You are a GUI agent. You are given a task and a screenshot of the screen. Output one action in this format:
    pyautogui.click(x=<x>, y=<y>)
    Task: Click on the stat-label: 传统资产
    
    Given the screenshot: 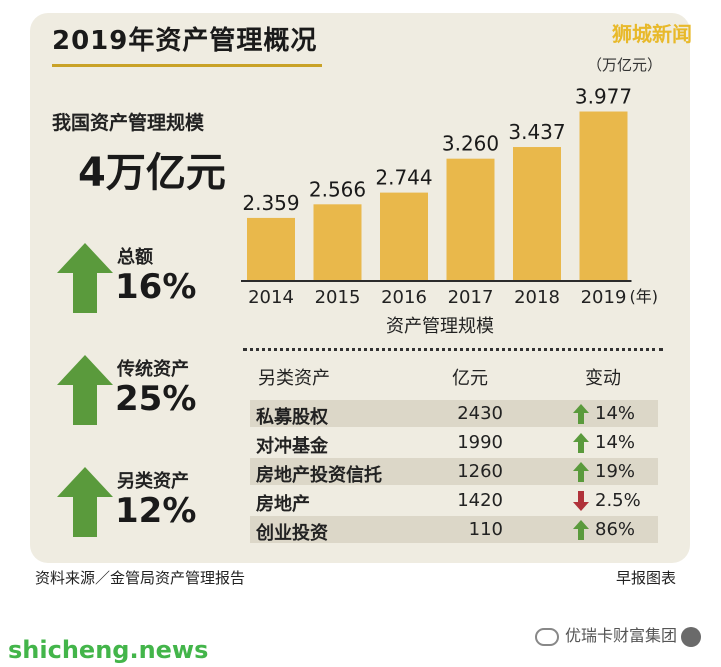 What is the action you would take?
    pyautogui.click(x=153, y=369)
    